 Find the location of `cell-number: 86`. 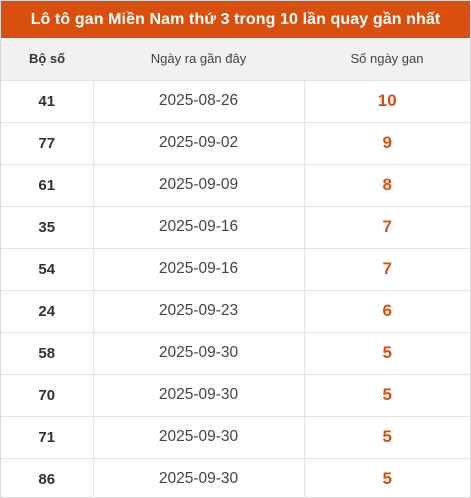

cell-number: 86 is located at coordinates (47, 478).